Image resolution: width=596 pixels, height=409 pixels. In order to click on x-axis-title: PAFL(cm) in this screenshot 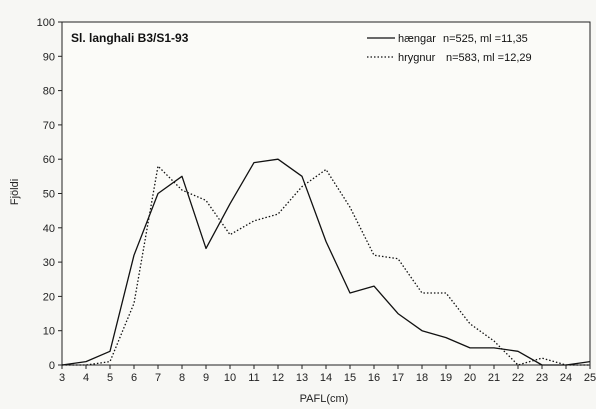, I will do `click(324, 399)`.